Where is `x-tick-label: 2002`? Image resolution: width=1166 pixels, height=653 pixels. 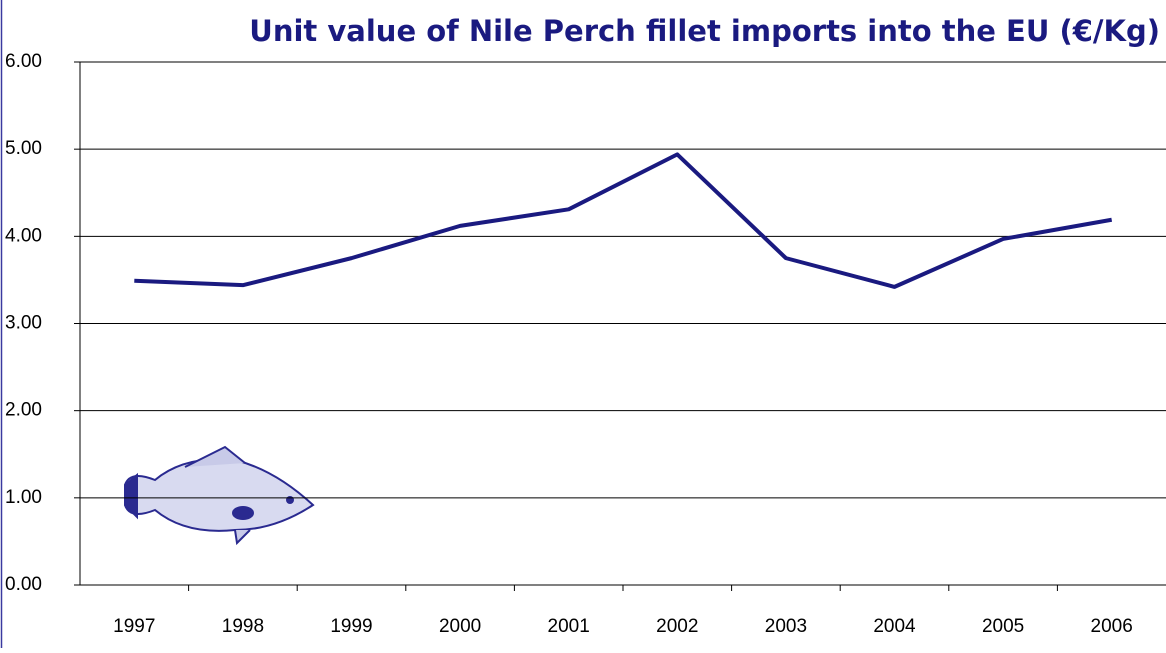 x-tick-label: 2002 is located at coordinates (677, 626).